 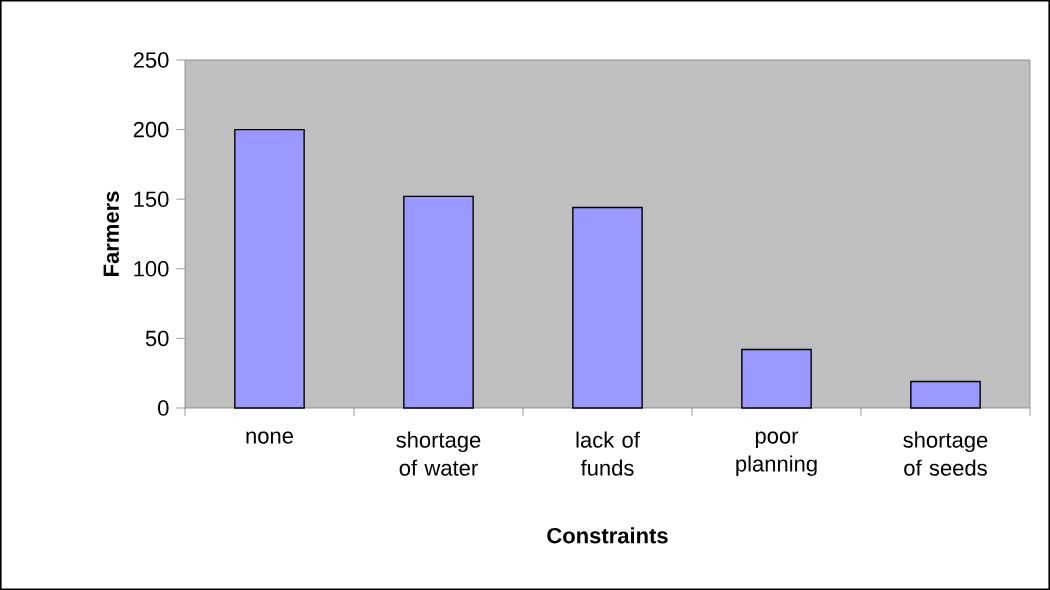 What do you see at coordinates (151, 129) in the screenshot?
I see `y-tick-label: 200` at bounding box center [151, 129].